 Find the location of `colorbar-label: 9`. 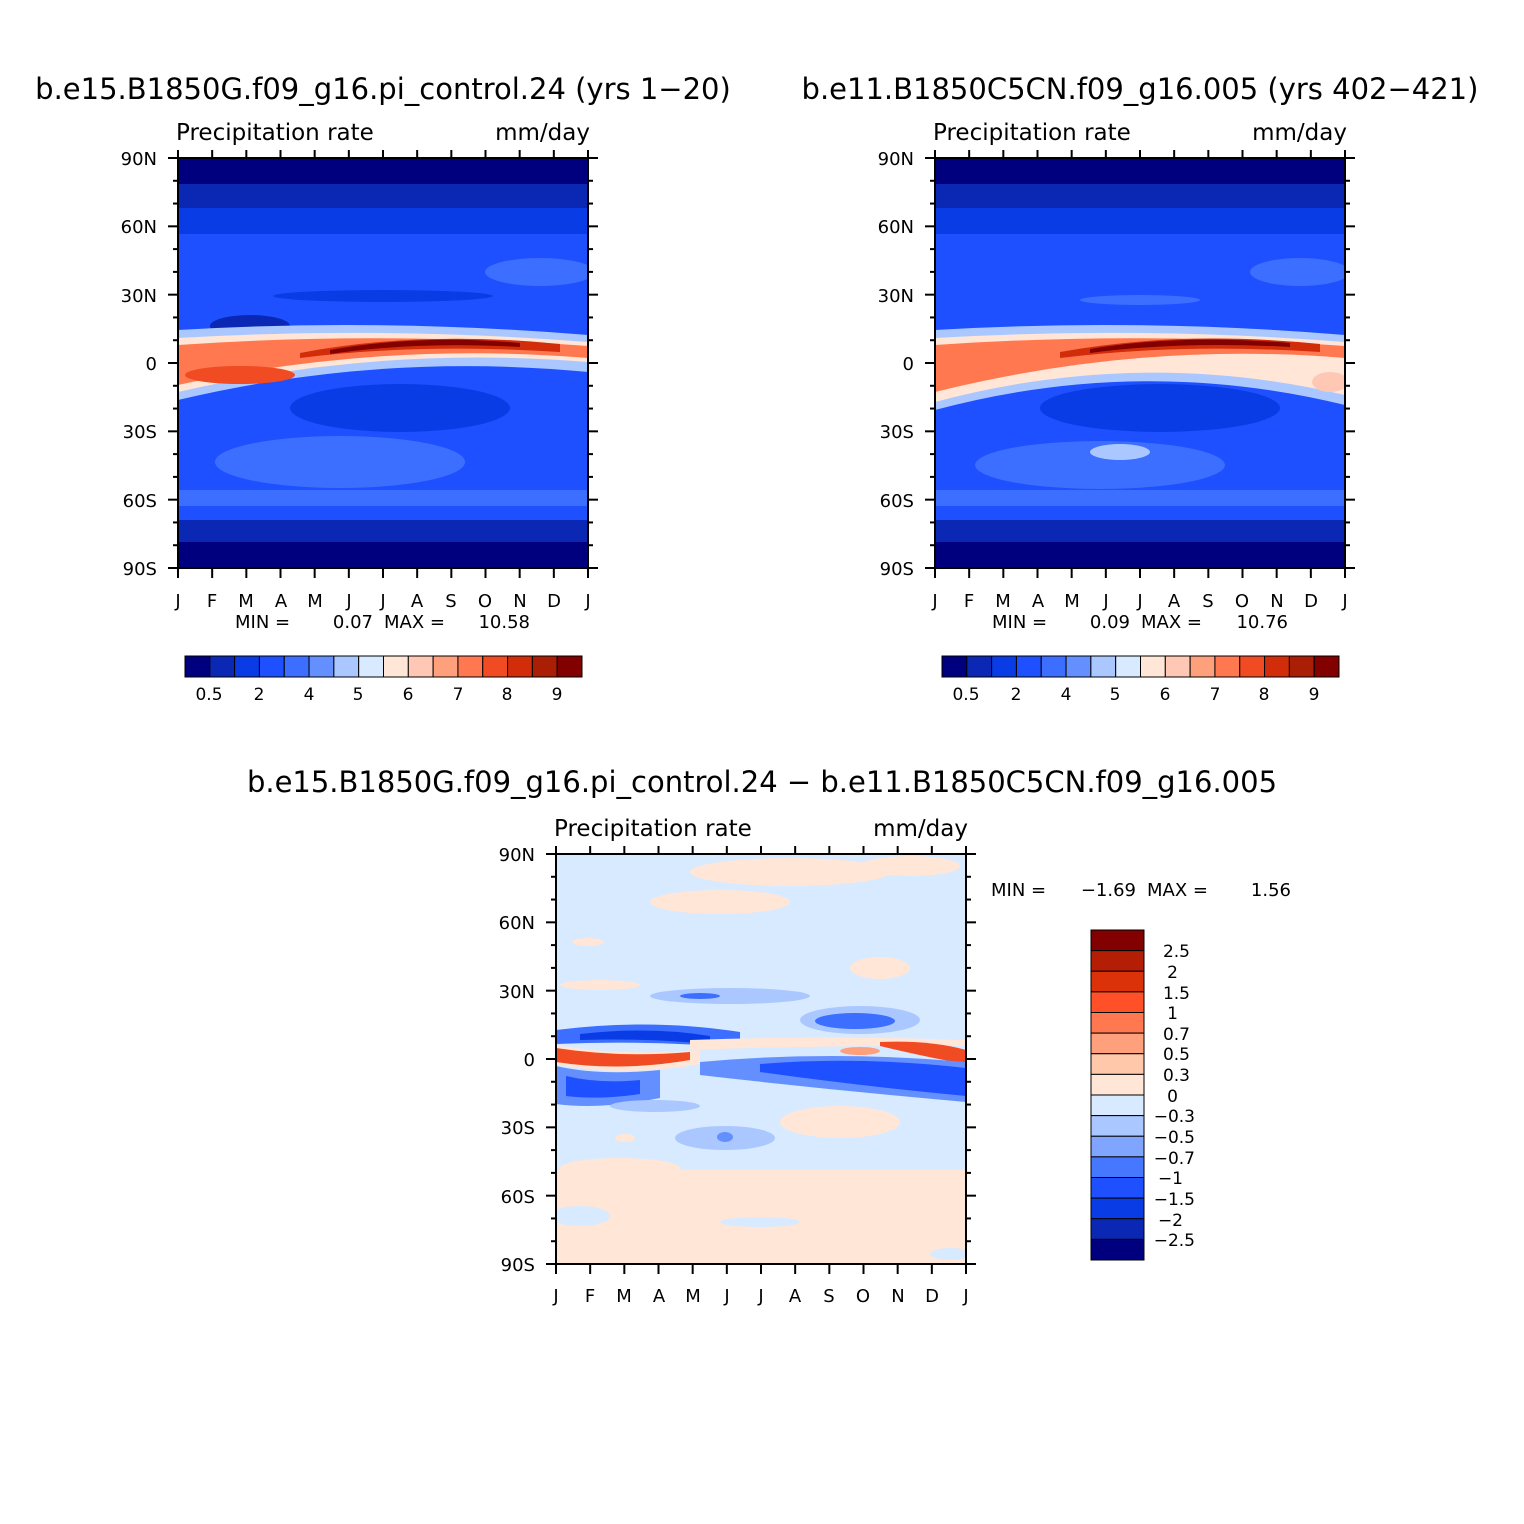

colorbar-label: 9 is located at coordinates (557, 695).